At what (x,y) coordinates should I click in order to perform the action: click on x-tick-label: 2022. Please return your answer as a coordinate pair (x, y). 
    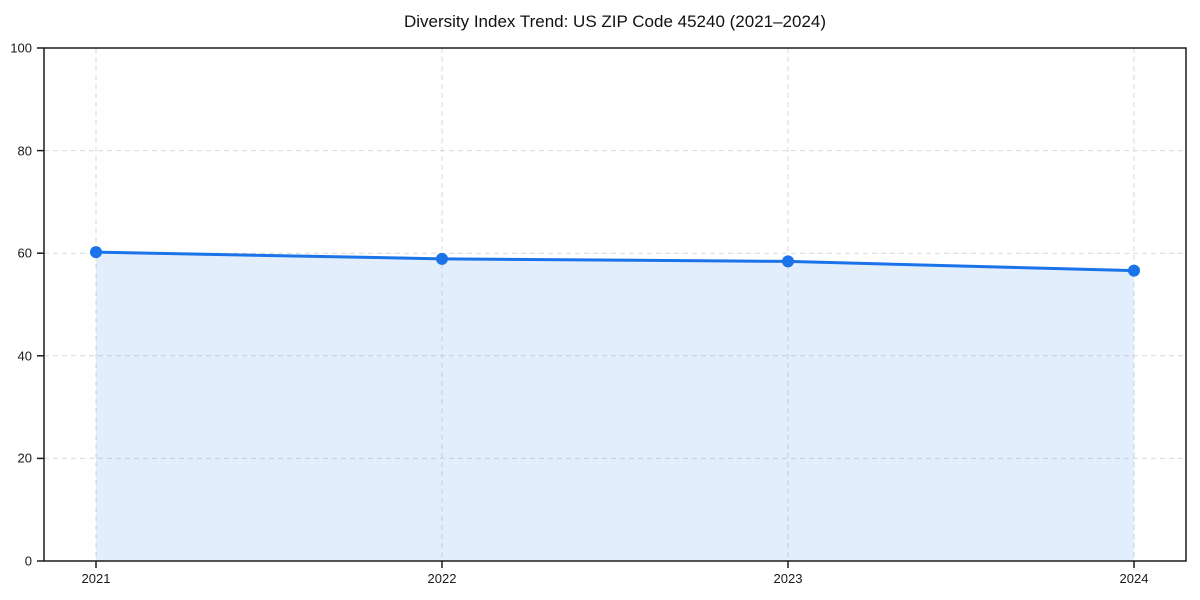
    Looking at the image, I should click on (442, 578).